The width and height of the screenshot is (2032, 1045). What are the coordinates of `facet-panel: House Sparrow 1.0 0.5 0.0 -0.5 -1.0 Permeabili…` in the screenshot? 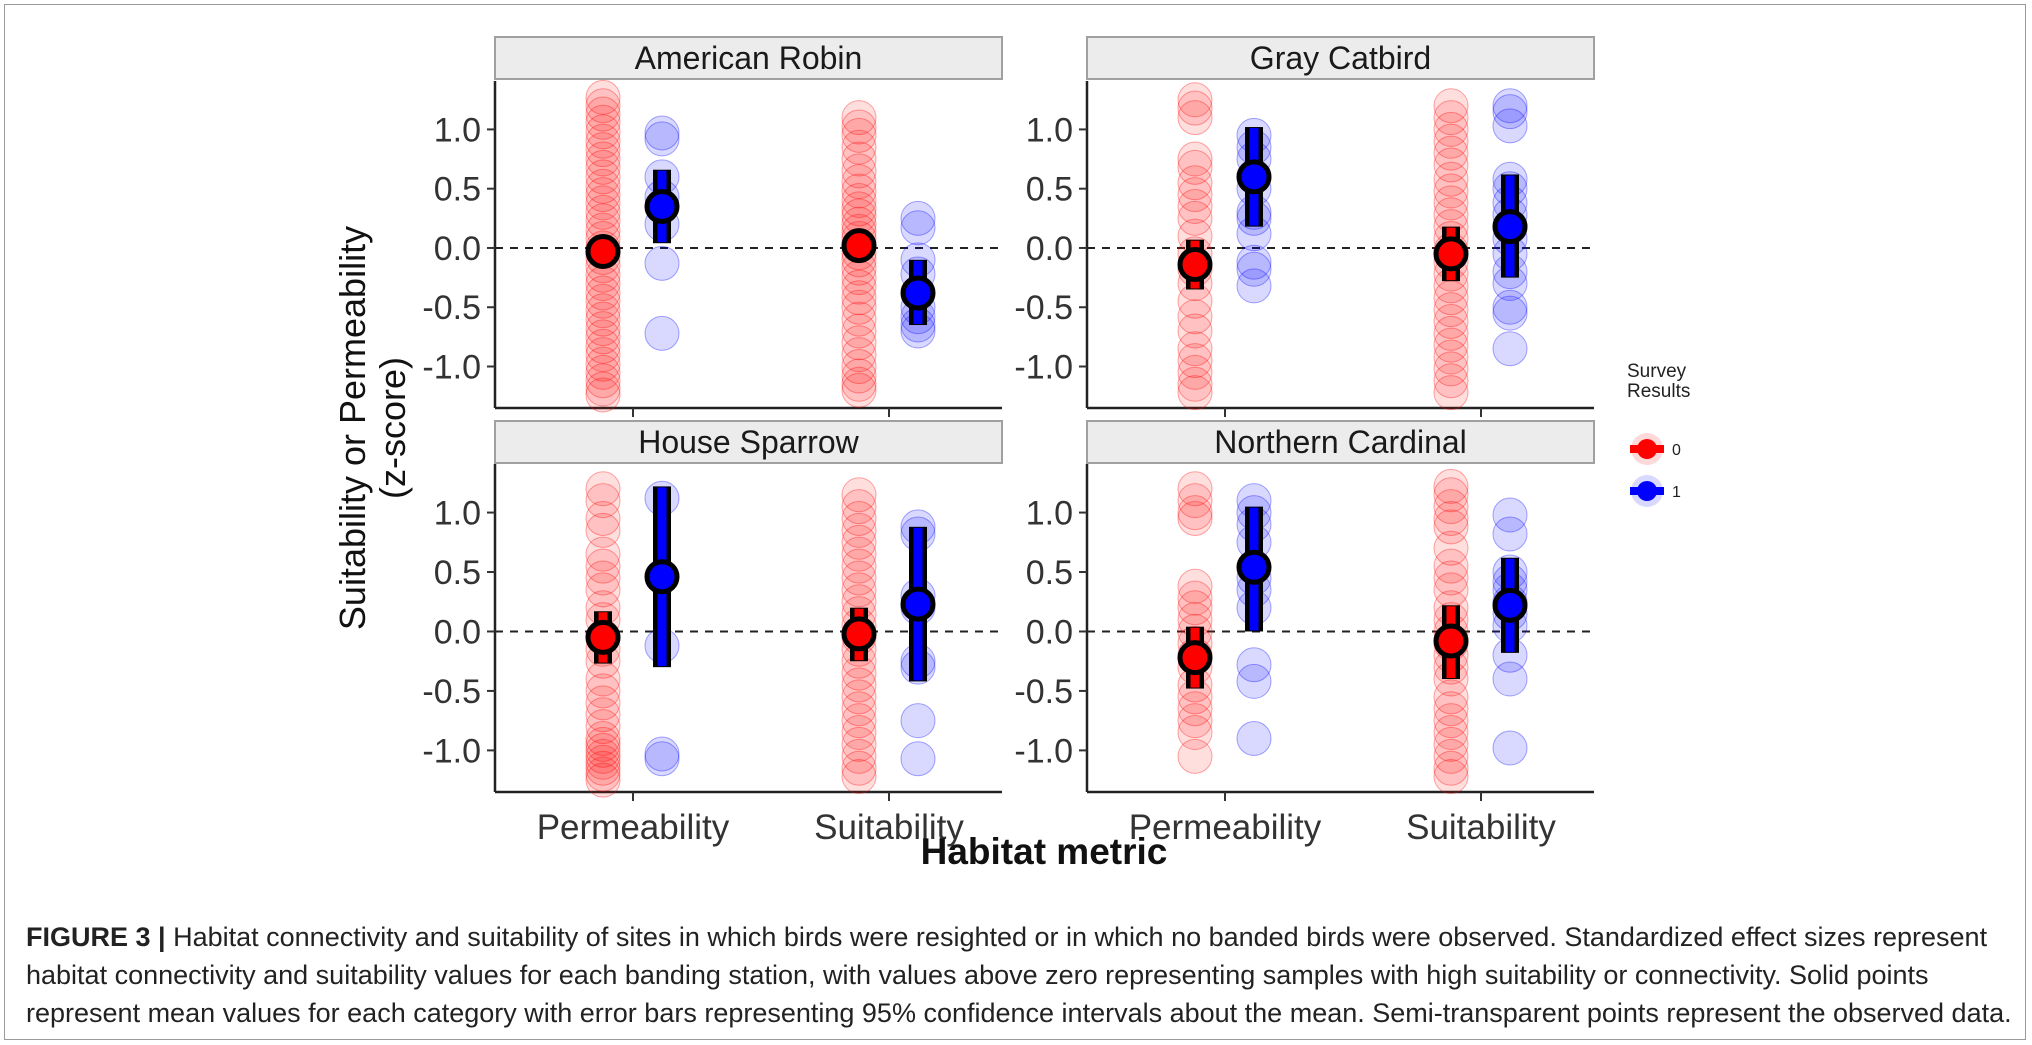 It's located at (712, 633).